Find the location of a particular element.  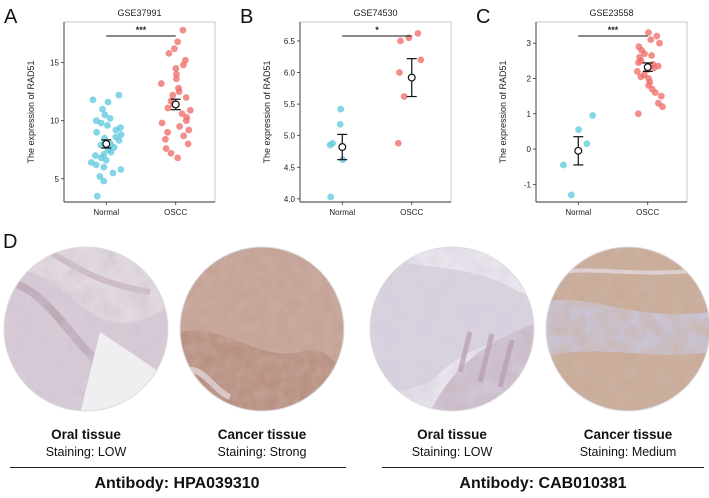

tissue-core-cancer-strong is located at coordinates (262, 329).